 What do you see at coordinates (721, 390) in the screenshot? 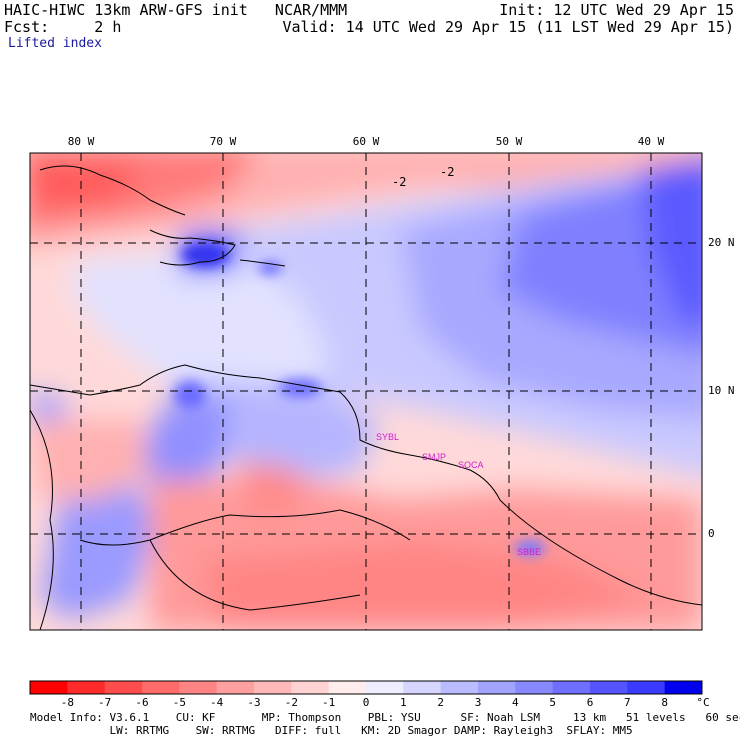
I see `lat-label-10n: 10 N` at bounding box center [721, 390].